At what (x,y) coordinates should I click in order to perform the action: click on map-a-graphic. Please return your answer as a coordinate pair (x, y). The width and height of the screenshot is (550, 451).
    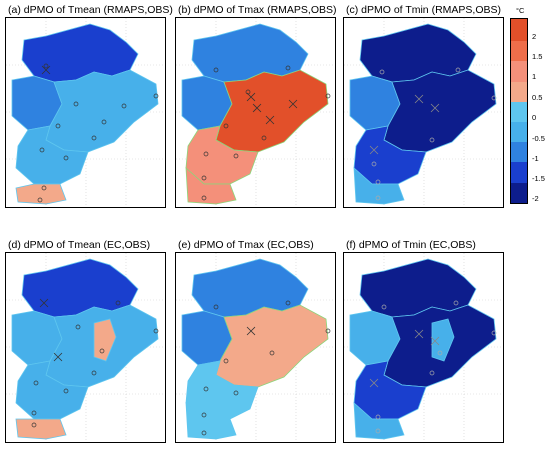
    Looking at the image, I should click on (85, 112).